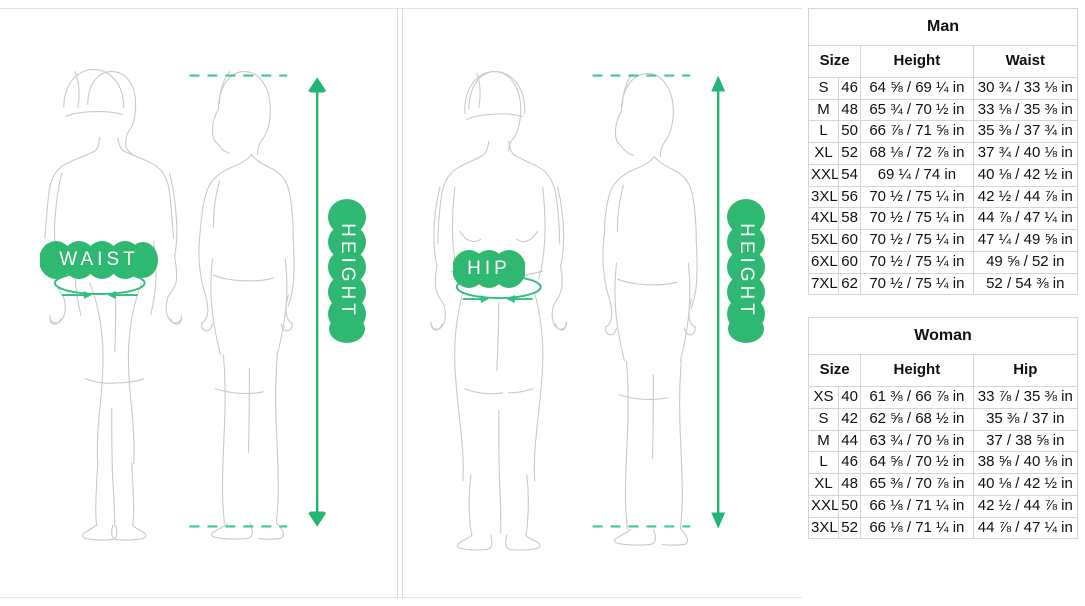 The height and width of the screenshot is (606, 1085). I want to click on table-row: 3XL 56 70 ½ / 75 ¼ in 42 ½ / 44 ⅞ in, so click(943, 197).